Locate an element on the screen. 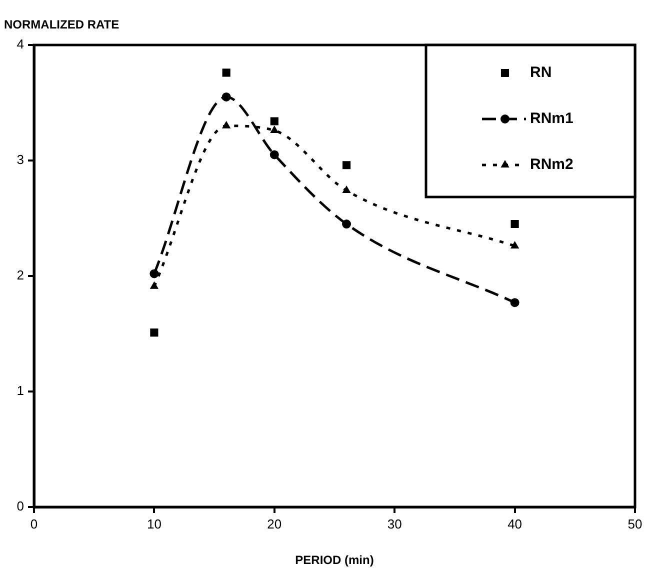  legend-label: RN is located at coordinates (541, 73).